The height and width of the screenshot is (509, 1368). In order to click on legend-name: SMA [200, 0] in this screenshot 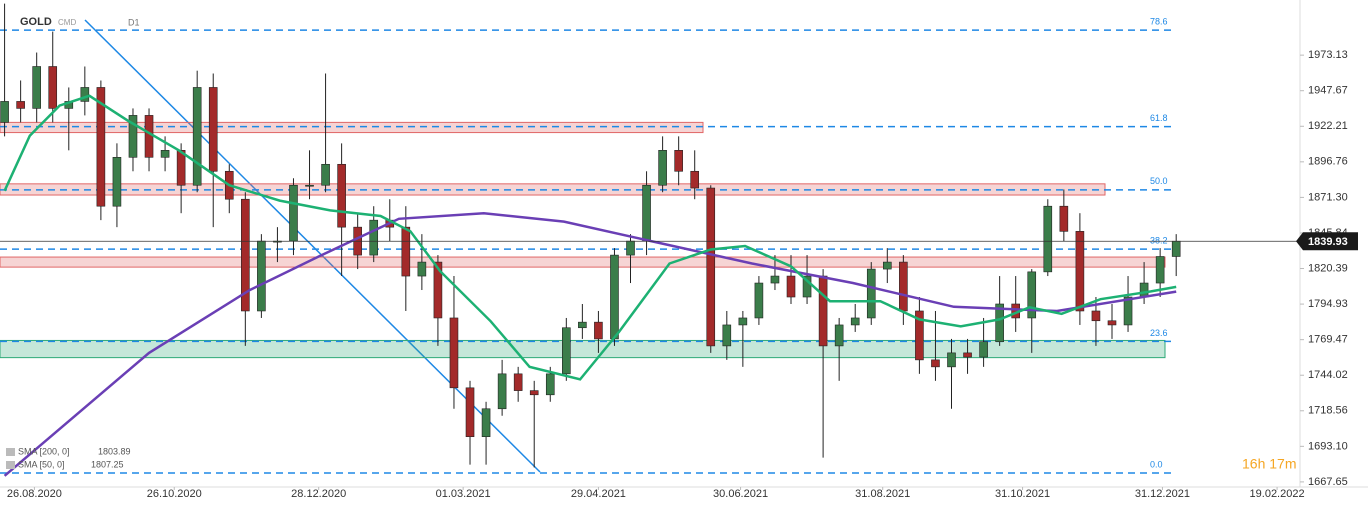, I will do `click(44, 451)`.